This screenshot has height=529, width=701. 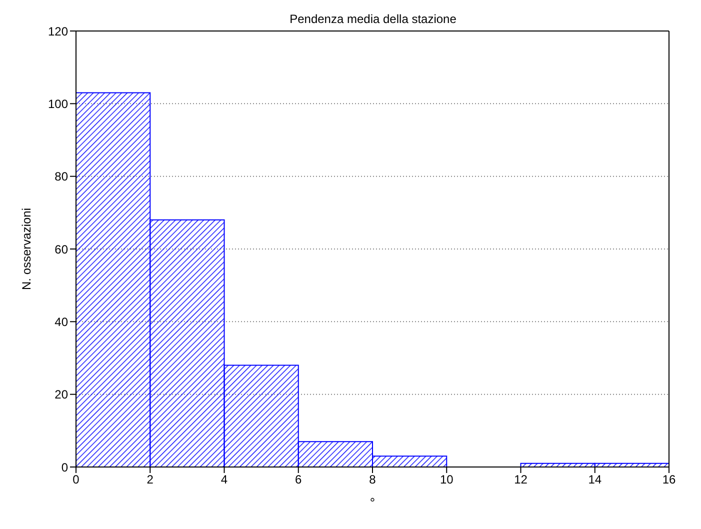 What do you see at coordinates (447, 479) in the screenshot?
I see `x-tick-label: 10` at bounding box center [447, 479].